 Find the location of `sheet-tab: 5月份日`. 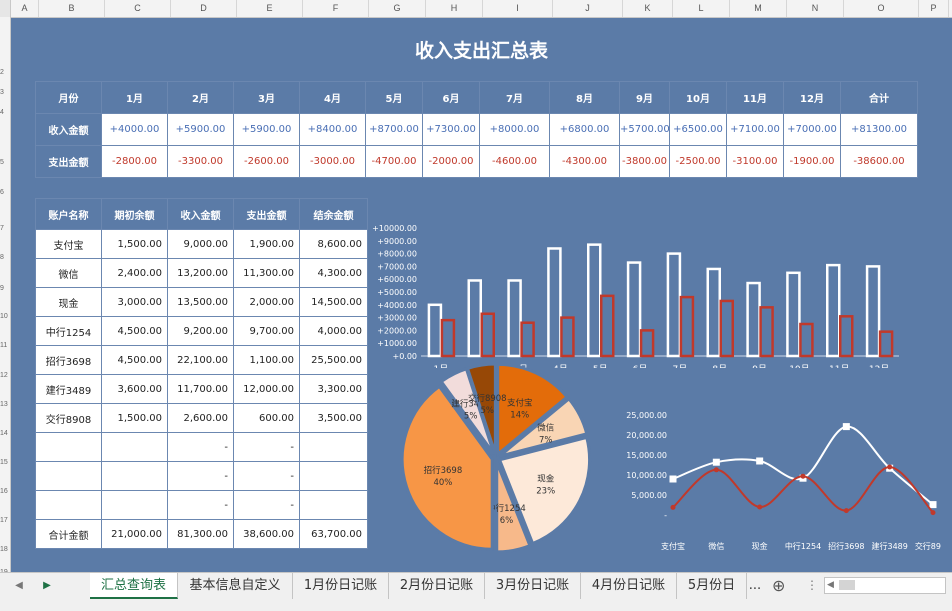

sheet-tab: 5月份日 is located at coordinates (712, 586).